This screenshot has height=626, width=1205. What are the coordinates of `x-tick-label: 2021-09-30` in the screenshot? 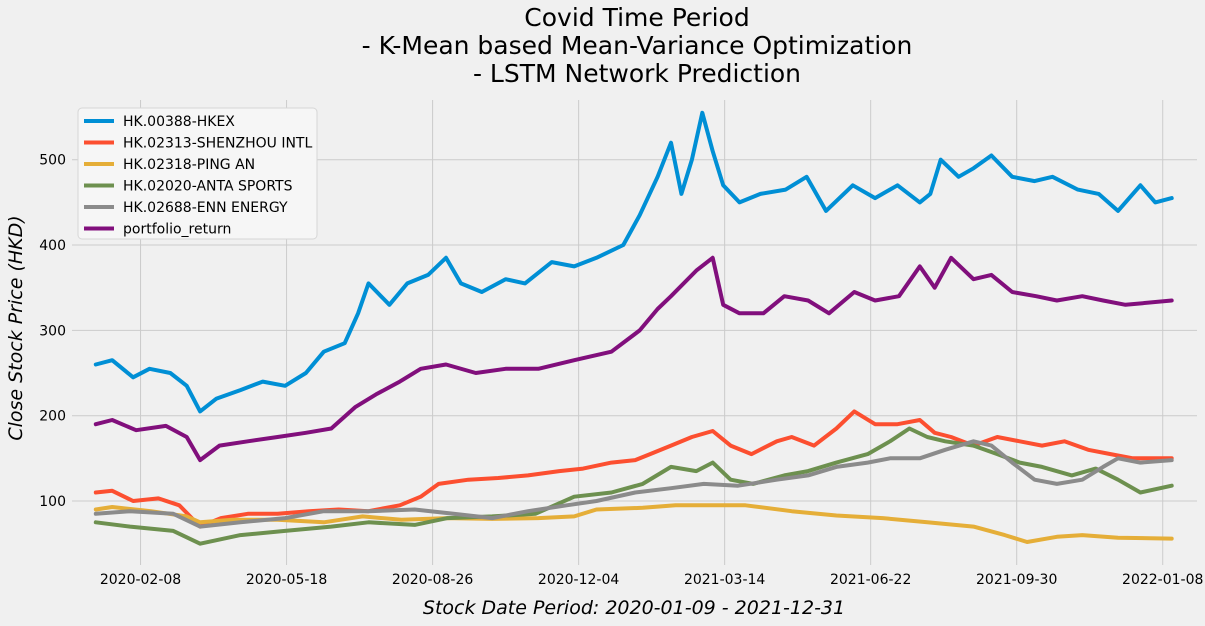 It's located at (1016, 580).